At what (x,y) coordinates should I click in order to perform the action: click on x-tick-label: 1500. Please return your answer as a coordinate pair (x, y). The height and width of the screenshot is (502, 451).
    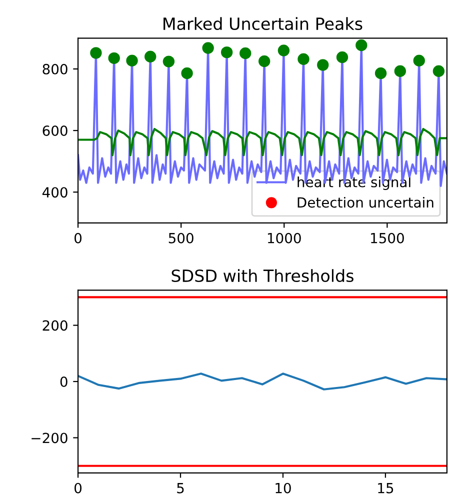
    Looking at the image, I should click on (387, 238).